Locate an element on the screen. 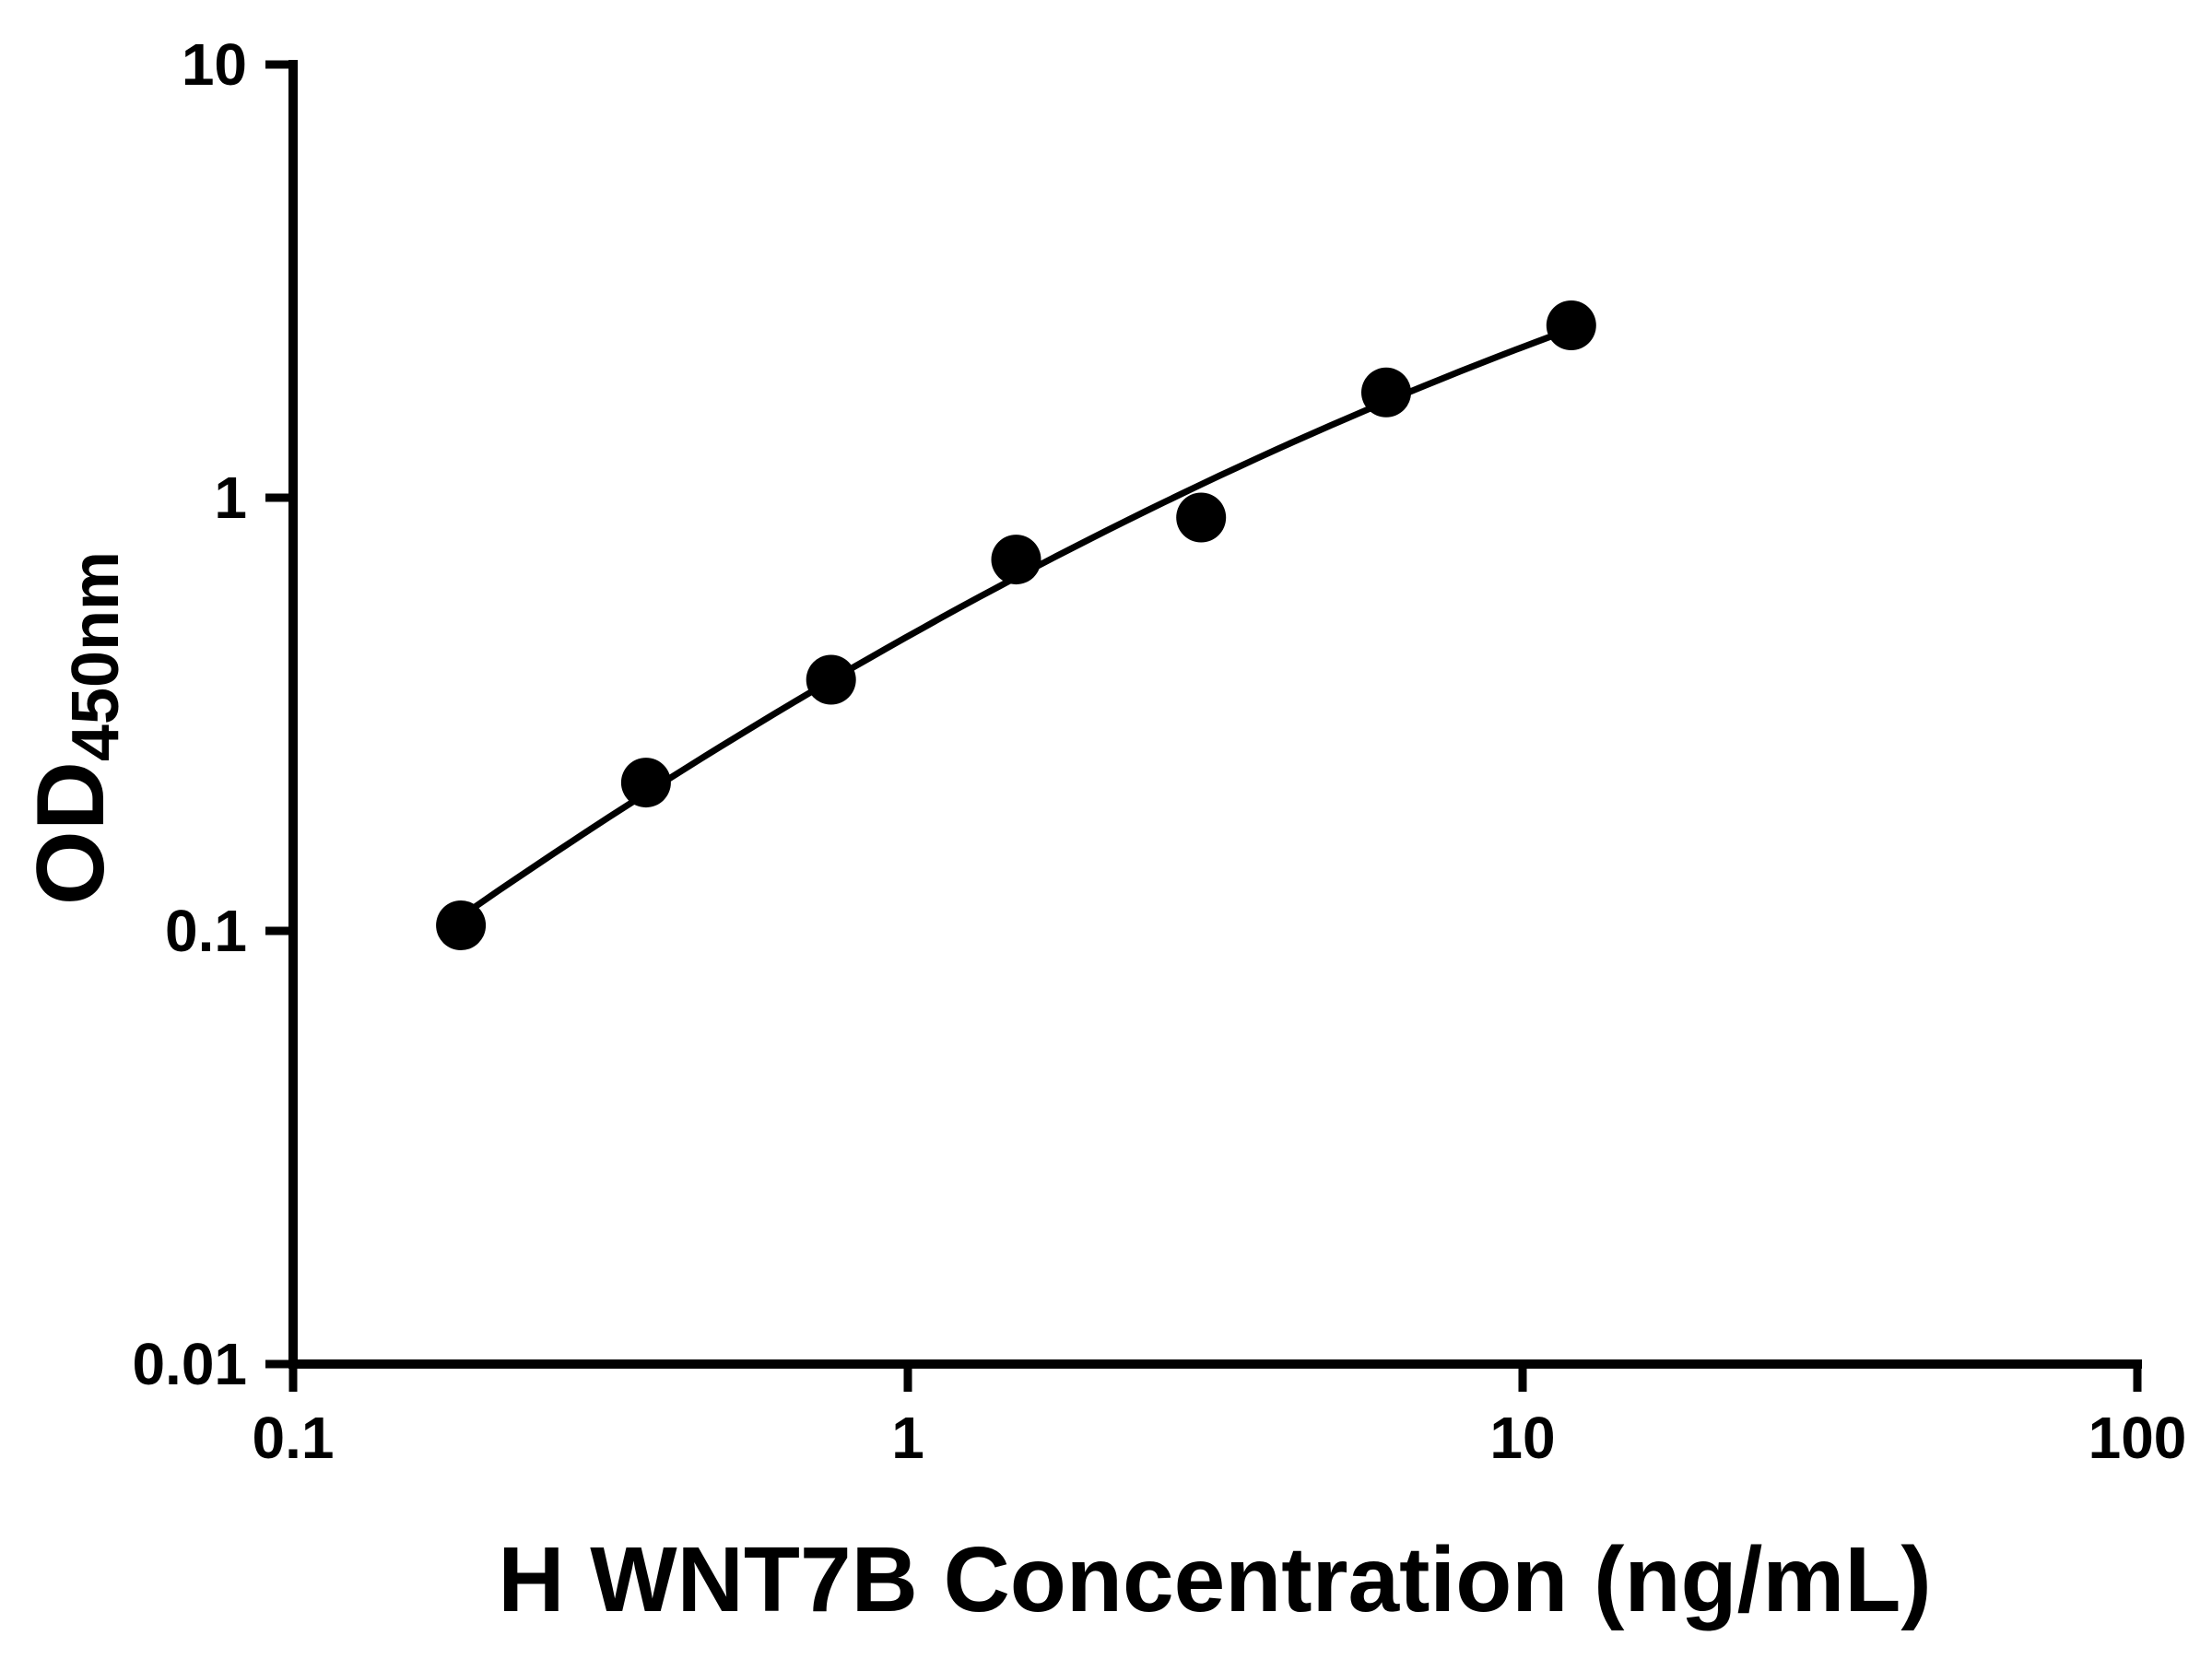 The height and width of the screenshot is (1659, 2212). x-tick-label: 100 is located at coordinates (2137, 1438).